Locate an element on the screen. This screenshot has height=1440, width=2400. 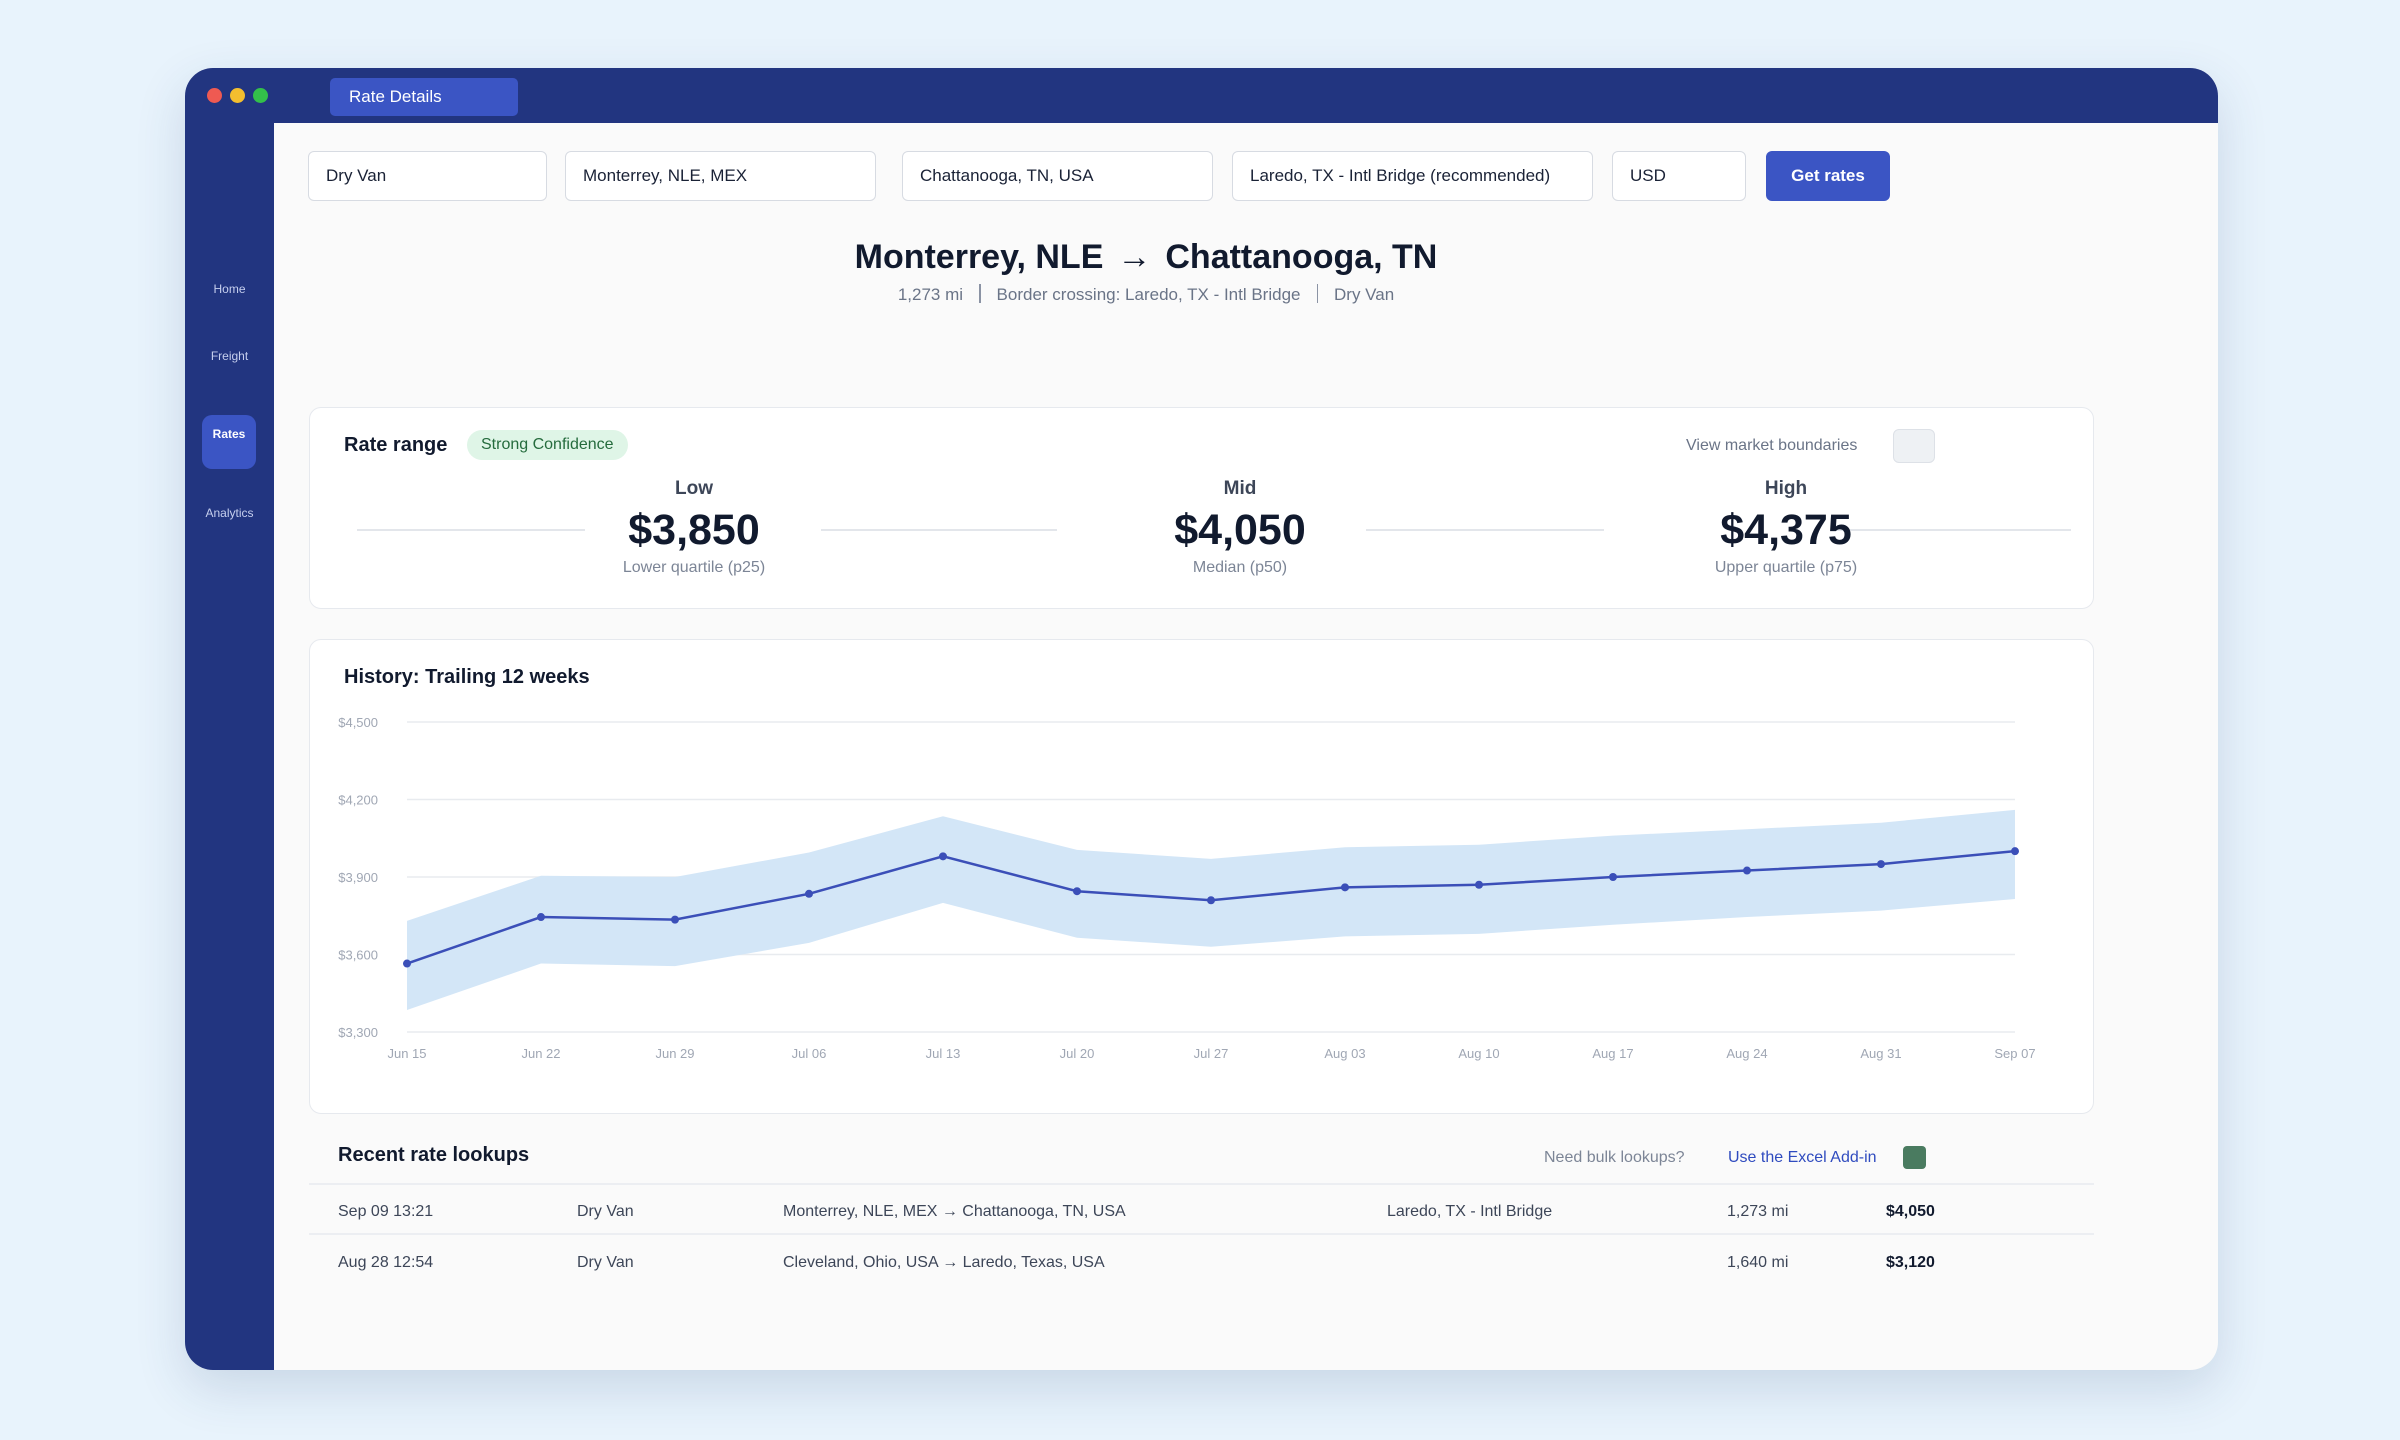
route-equipment: Dry Van is located at coordinates (1364, 294).